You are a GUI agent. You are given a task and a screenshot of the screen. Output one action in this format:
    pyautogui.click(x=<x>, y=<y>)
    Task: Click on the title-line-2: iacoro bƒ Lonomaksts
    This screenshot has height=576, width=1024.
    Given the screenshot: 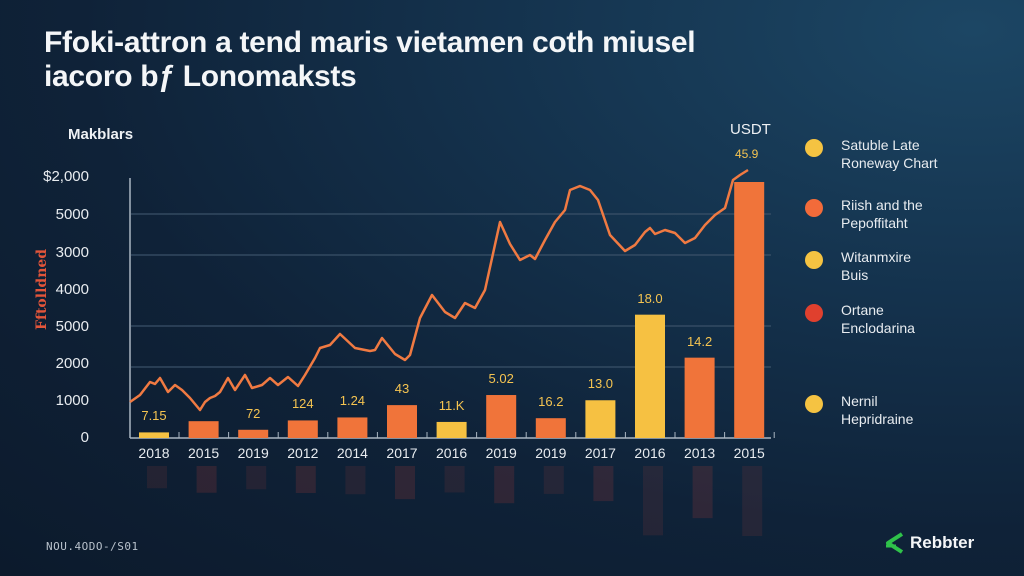 What is the action you would take?
    pyautogui.click(x=200, y=76)
    